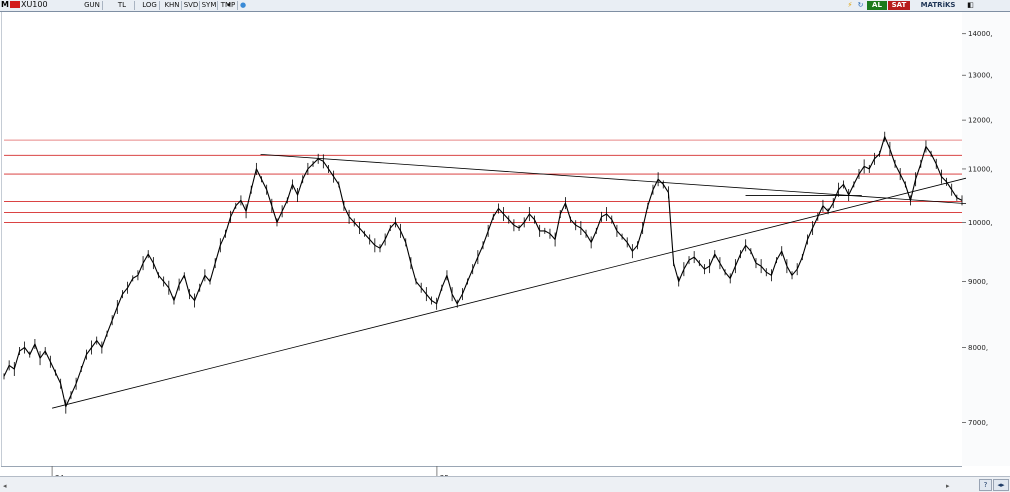 The image size is (1010, 492). I want to click on toolbar-button-khn: KHN, so click(172, 5).